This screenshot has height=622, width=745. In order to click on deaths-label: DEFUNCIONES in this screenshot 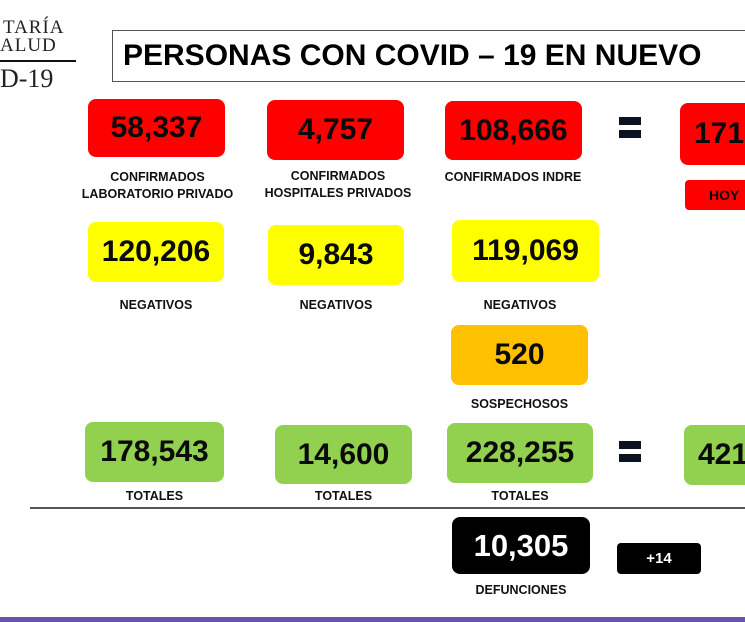, I will do `click(521, 590)`.